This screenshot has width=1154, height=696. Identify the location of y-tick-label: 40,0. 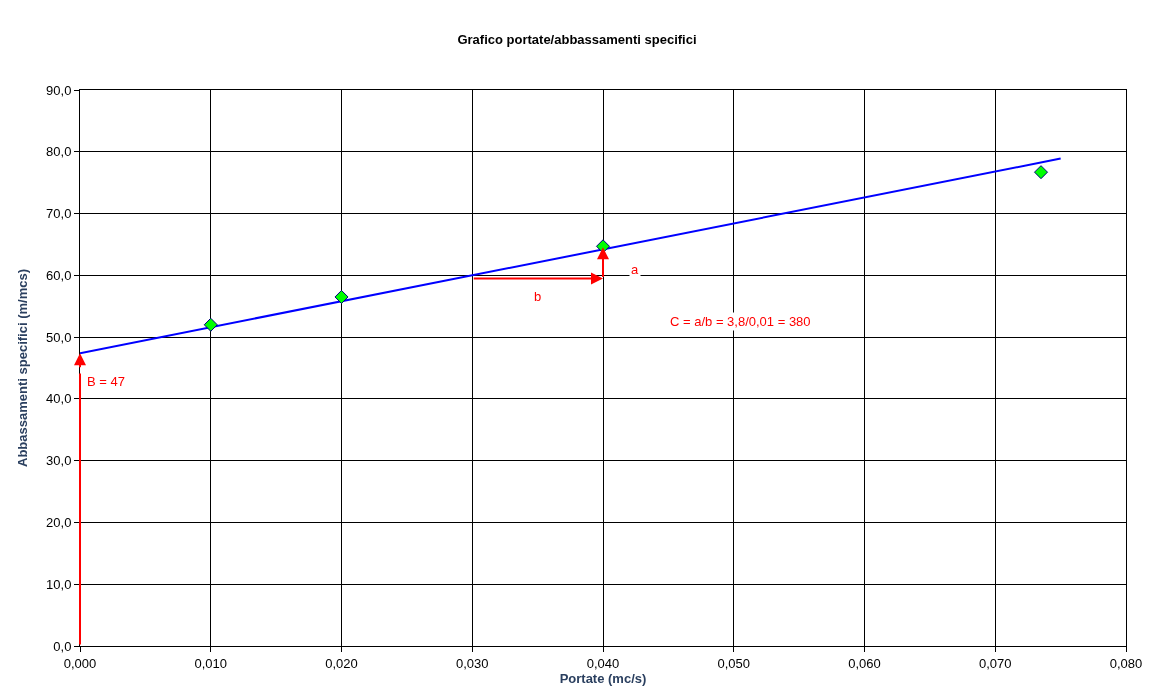
(59, 399).